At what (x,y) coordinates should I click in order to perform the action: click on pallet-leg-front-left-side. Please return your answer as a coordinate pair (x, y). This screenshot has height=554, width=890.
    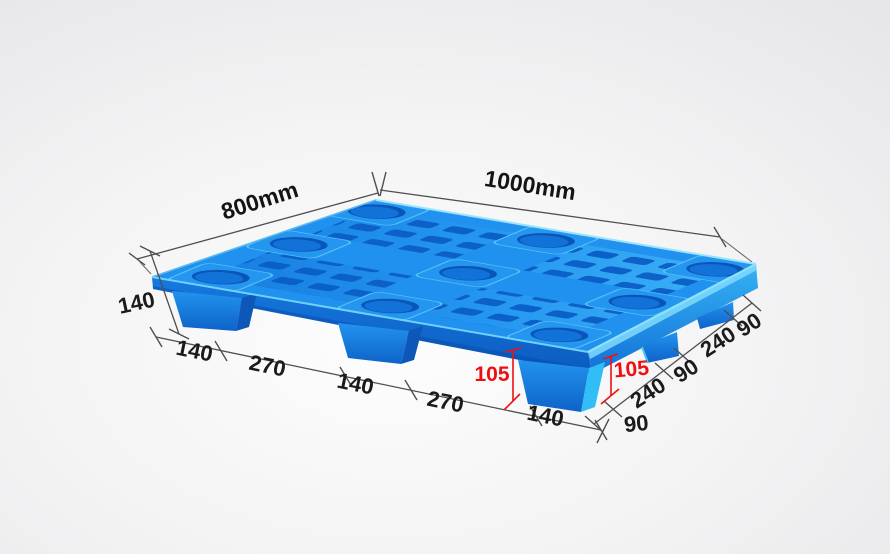
    Looking at the image, I should click on (246, 312).